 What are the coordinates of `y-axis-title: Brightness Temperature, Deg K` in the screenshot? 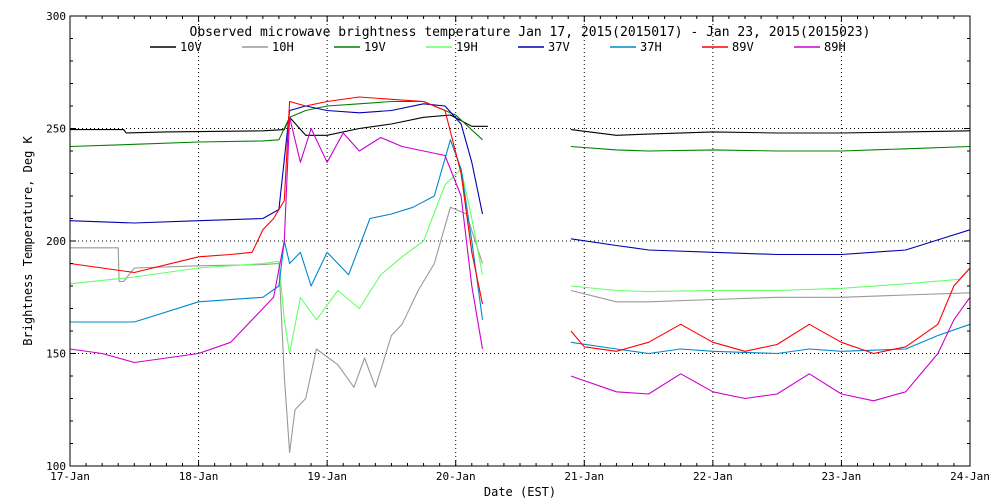 It's located at (28, 240).